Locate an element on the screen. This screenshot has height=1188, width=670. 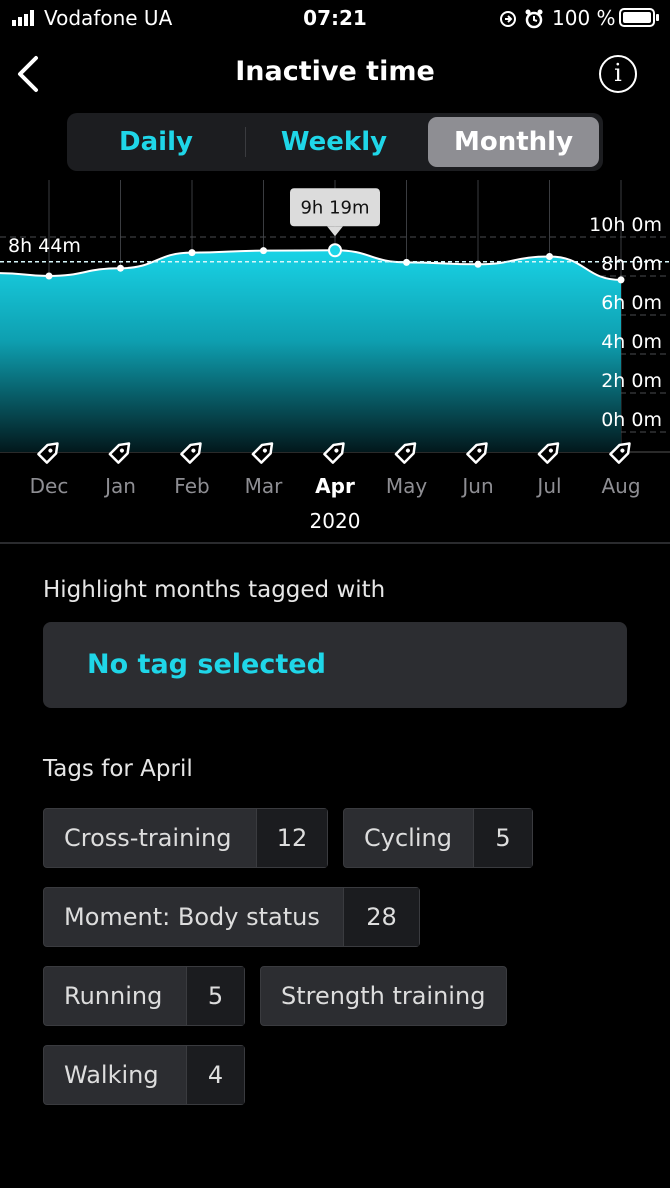
tab-weekly: Weekly is located at coordinates (334, 142).